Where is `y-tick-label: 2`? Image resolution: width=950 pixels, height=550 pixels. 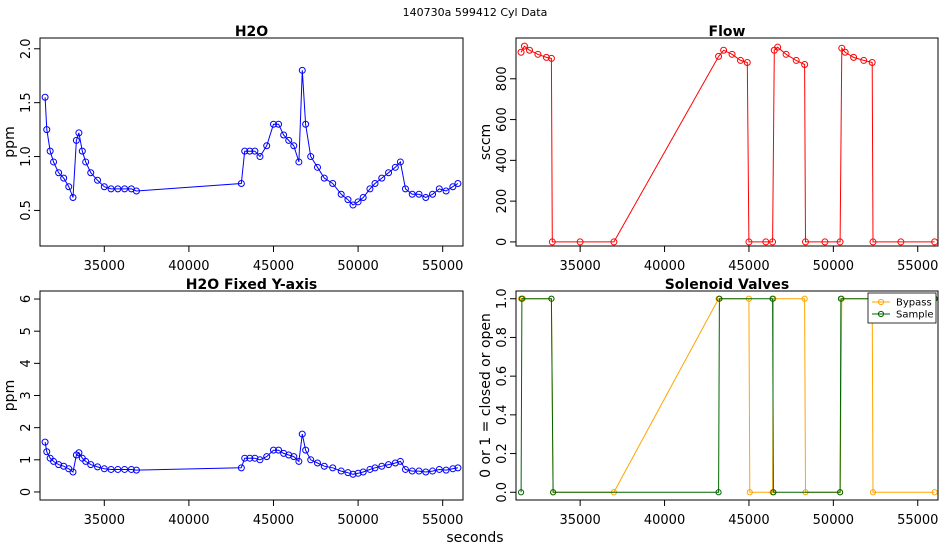 y-tick-label: 2 is located at coordinates (26, 428).